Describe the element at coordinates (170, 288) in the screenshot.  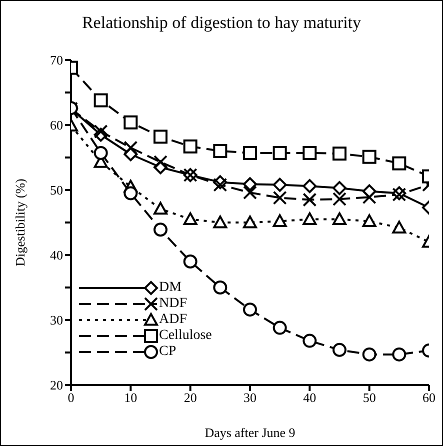
I see `legend-label: DM` at that location.